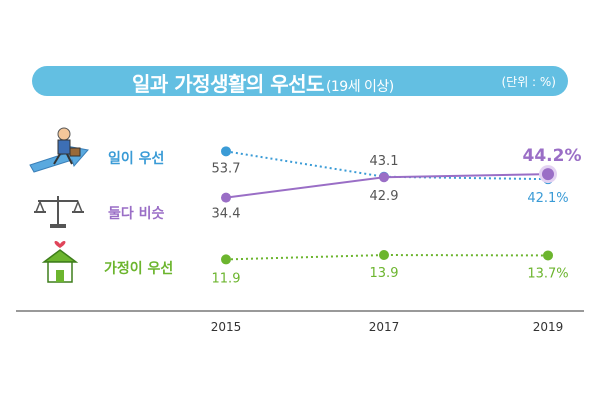 This screenshot has height=400, width=600. What do you see at coordinates (60, 262) in the screenshot?
I see `house-heart-icon` at bounding box center [60, 262].